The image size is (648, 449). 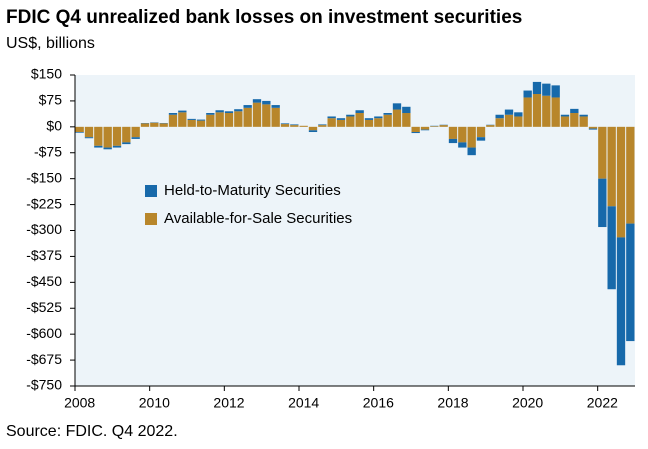 What do you see at coordinates (44, 177) in the screenshot?
I see `y-tick-label: -$150` at bounding box center [44, 177].